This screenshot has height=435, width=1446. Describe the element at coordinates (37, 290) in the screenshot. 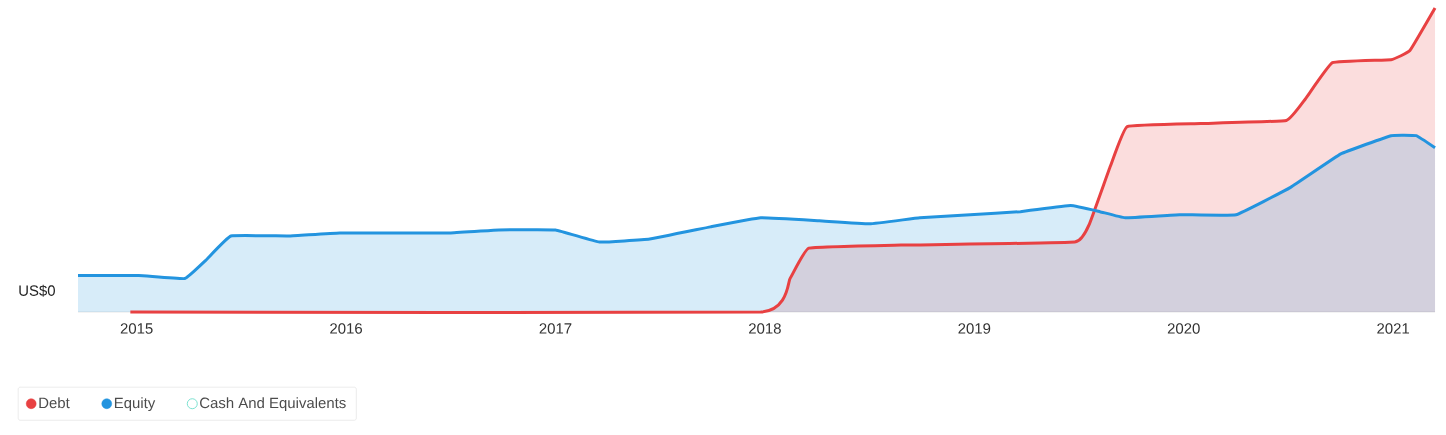

I see `text: US$0` at that location.